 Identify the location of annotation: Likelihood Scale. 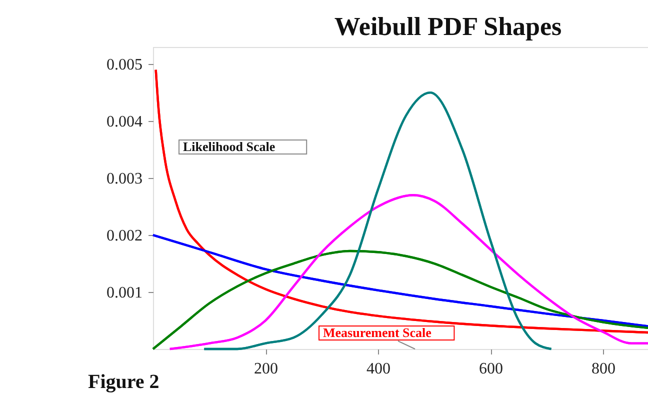
(229, 146).